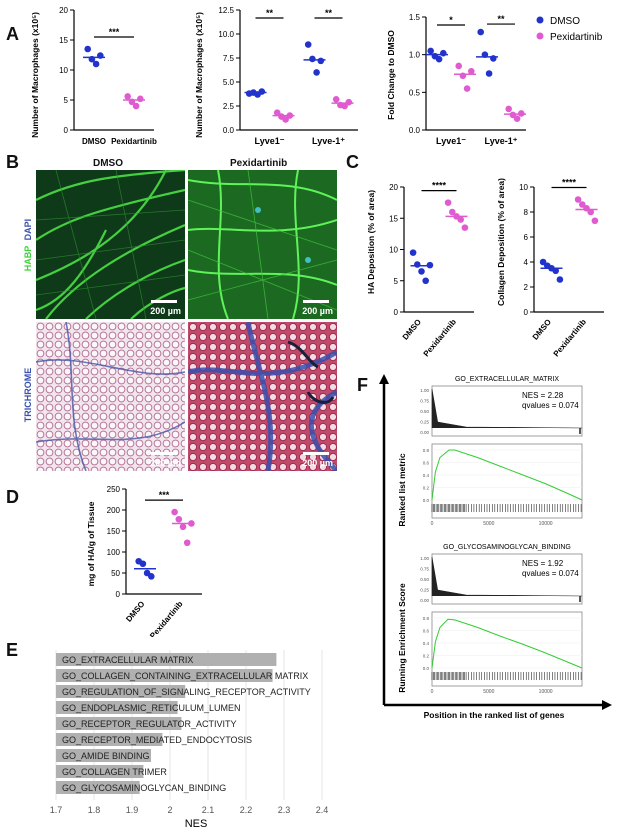 This screenshot has height=834, width=617. Describe the element at coordinates (424, 558) in the screenshot. I see `ranked-metric-ytick: 1.00` at that location.